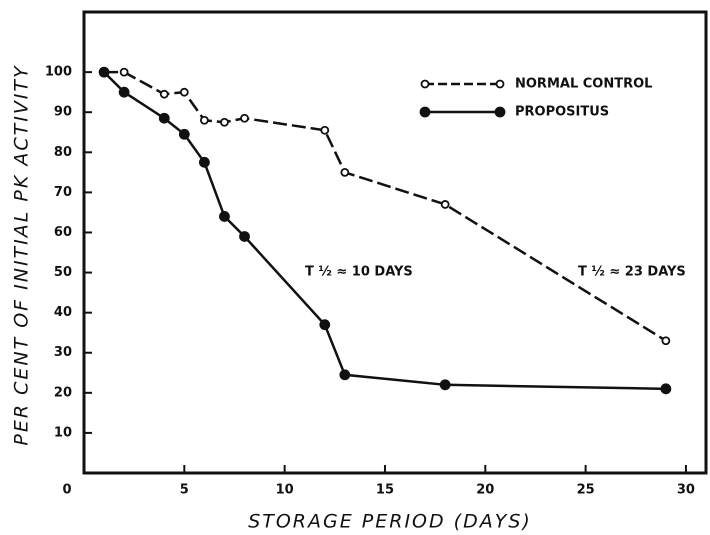 Image resolution: width=710 pixels, height=535 pixels. I want to click on x-tick-label: 5, so click(184, 490).